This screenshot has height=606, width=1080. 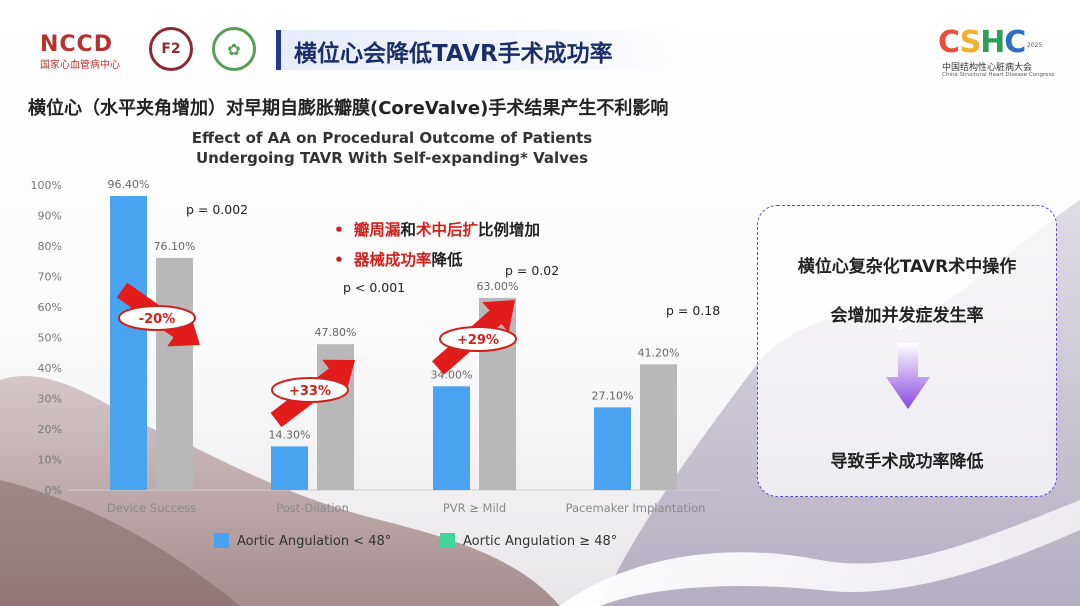 I want to click on arrow-down-icon, so click(x=908, y=376).